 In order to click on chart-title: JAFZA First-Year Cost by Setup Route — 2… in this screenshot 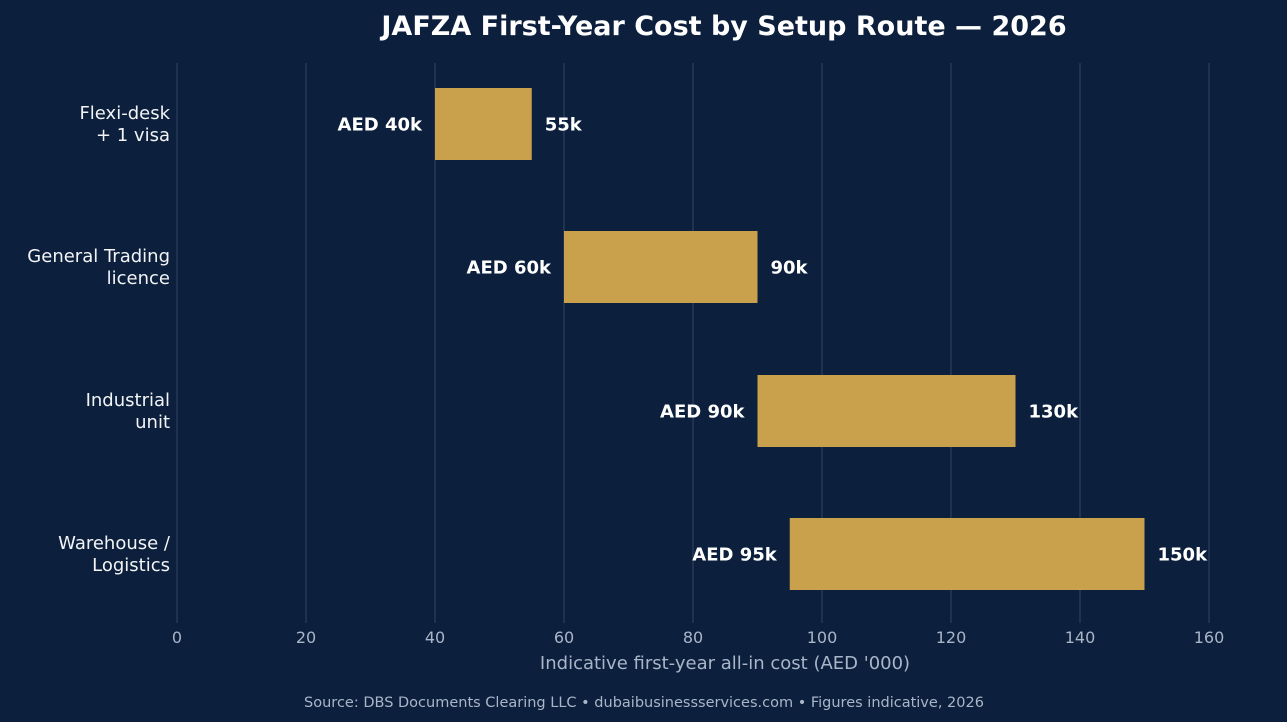, I will do `click(722, 26)`.